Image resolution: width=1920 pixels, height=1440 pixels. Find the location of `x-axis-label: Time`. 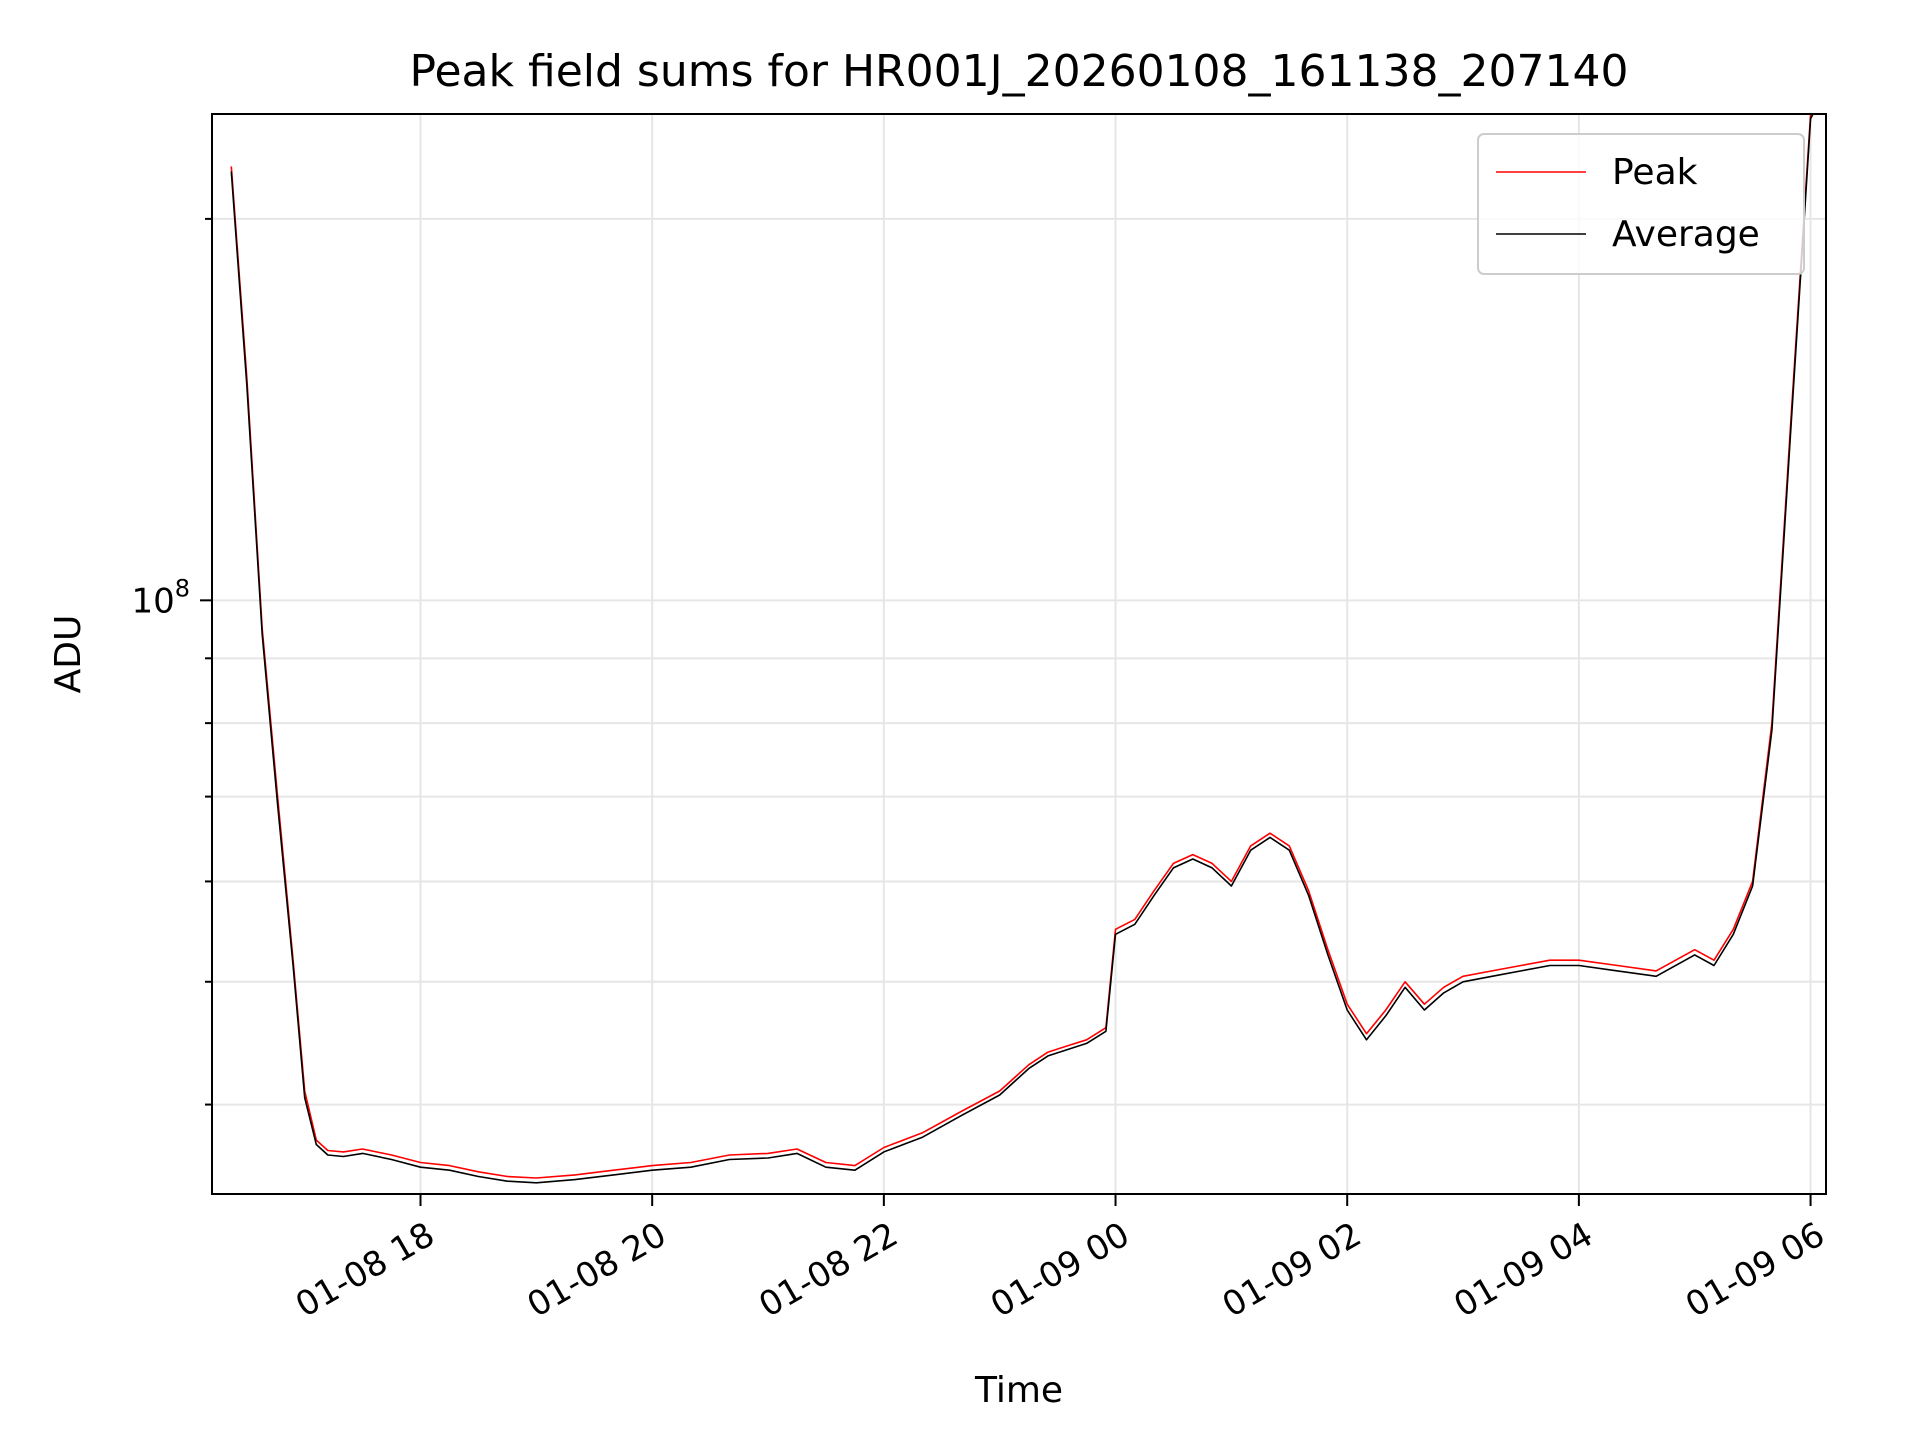

x-axis-label: Time is located at coordinates (1018, 1390).